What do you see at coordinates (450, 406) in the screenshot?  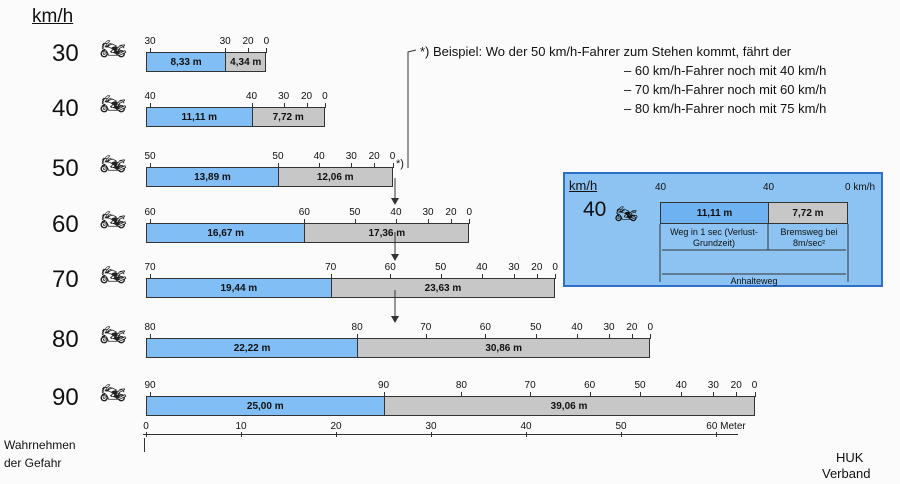 I see `stopping-bar-90: 25,00 m 39,06 m` at bounding box center [450, 406].